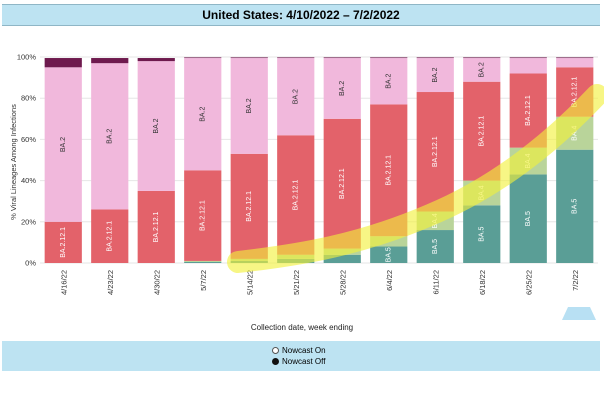 The height and width of the screenshot is (412, 604). Describe the element at coordinates (304, 361) in the screenshot. I see `nowcast-off-label: Nowcast Off` at that location.